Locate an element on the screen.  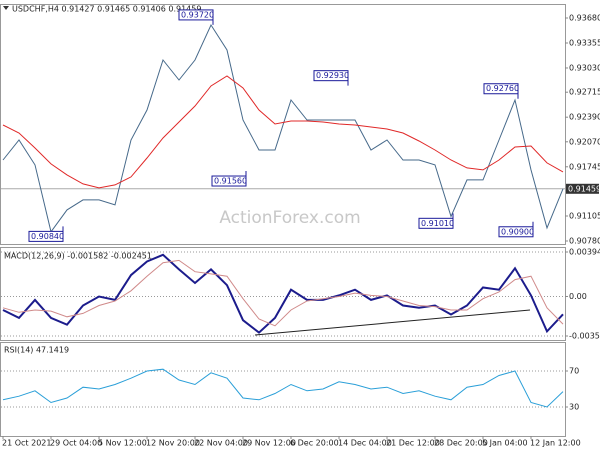
last-price-box is located at coordinates (582, 188).